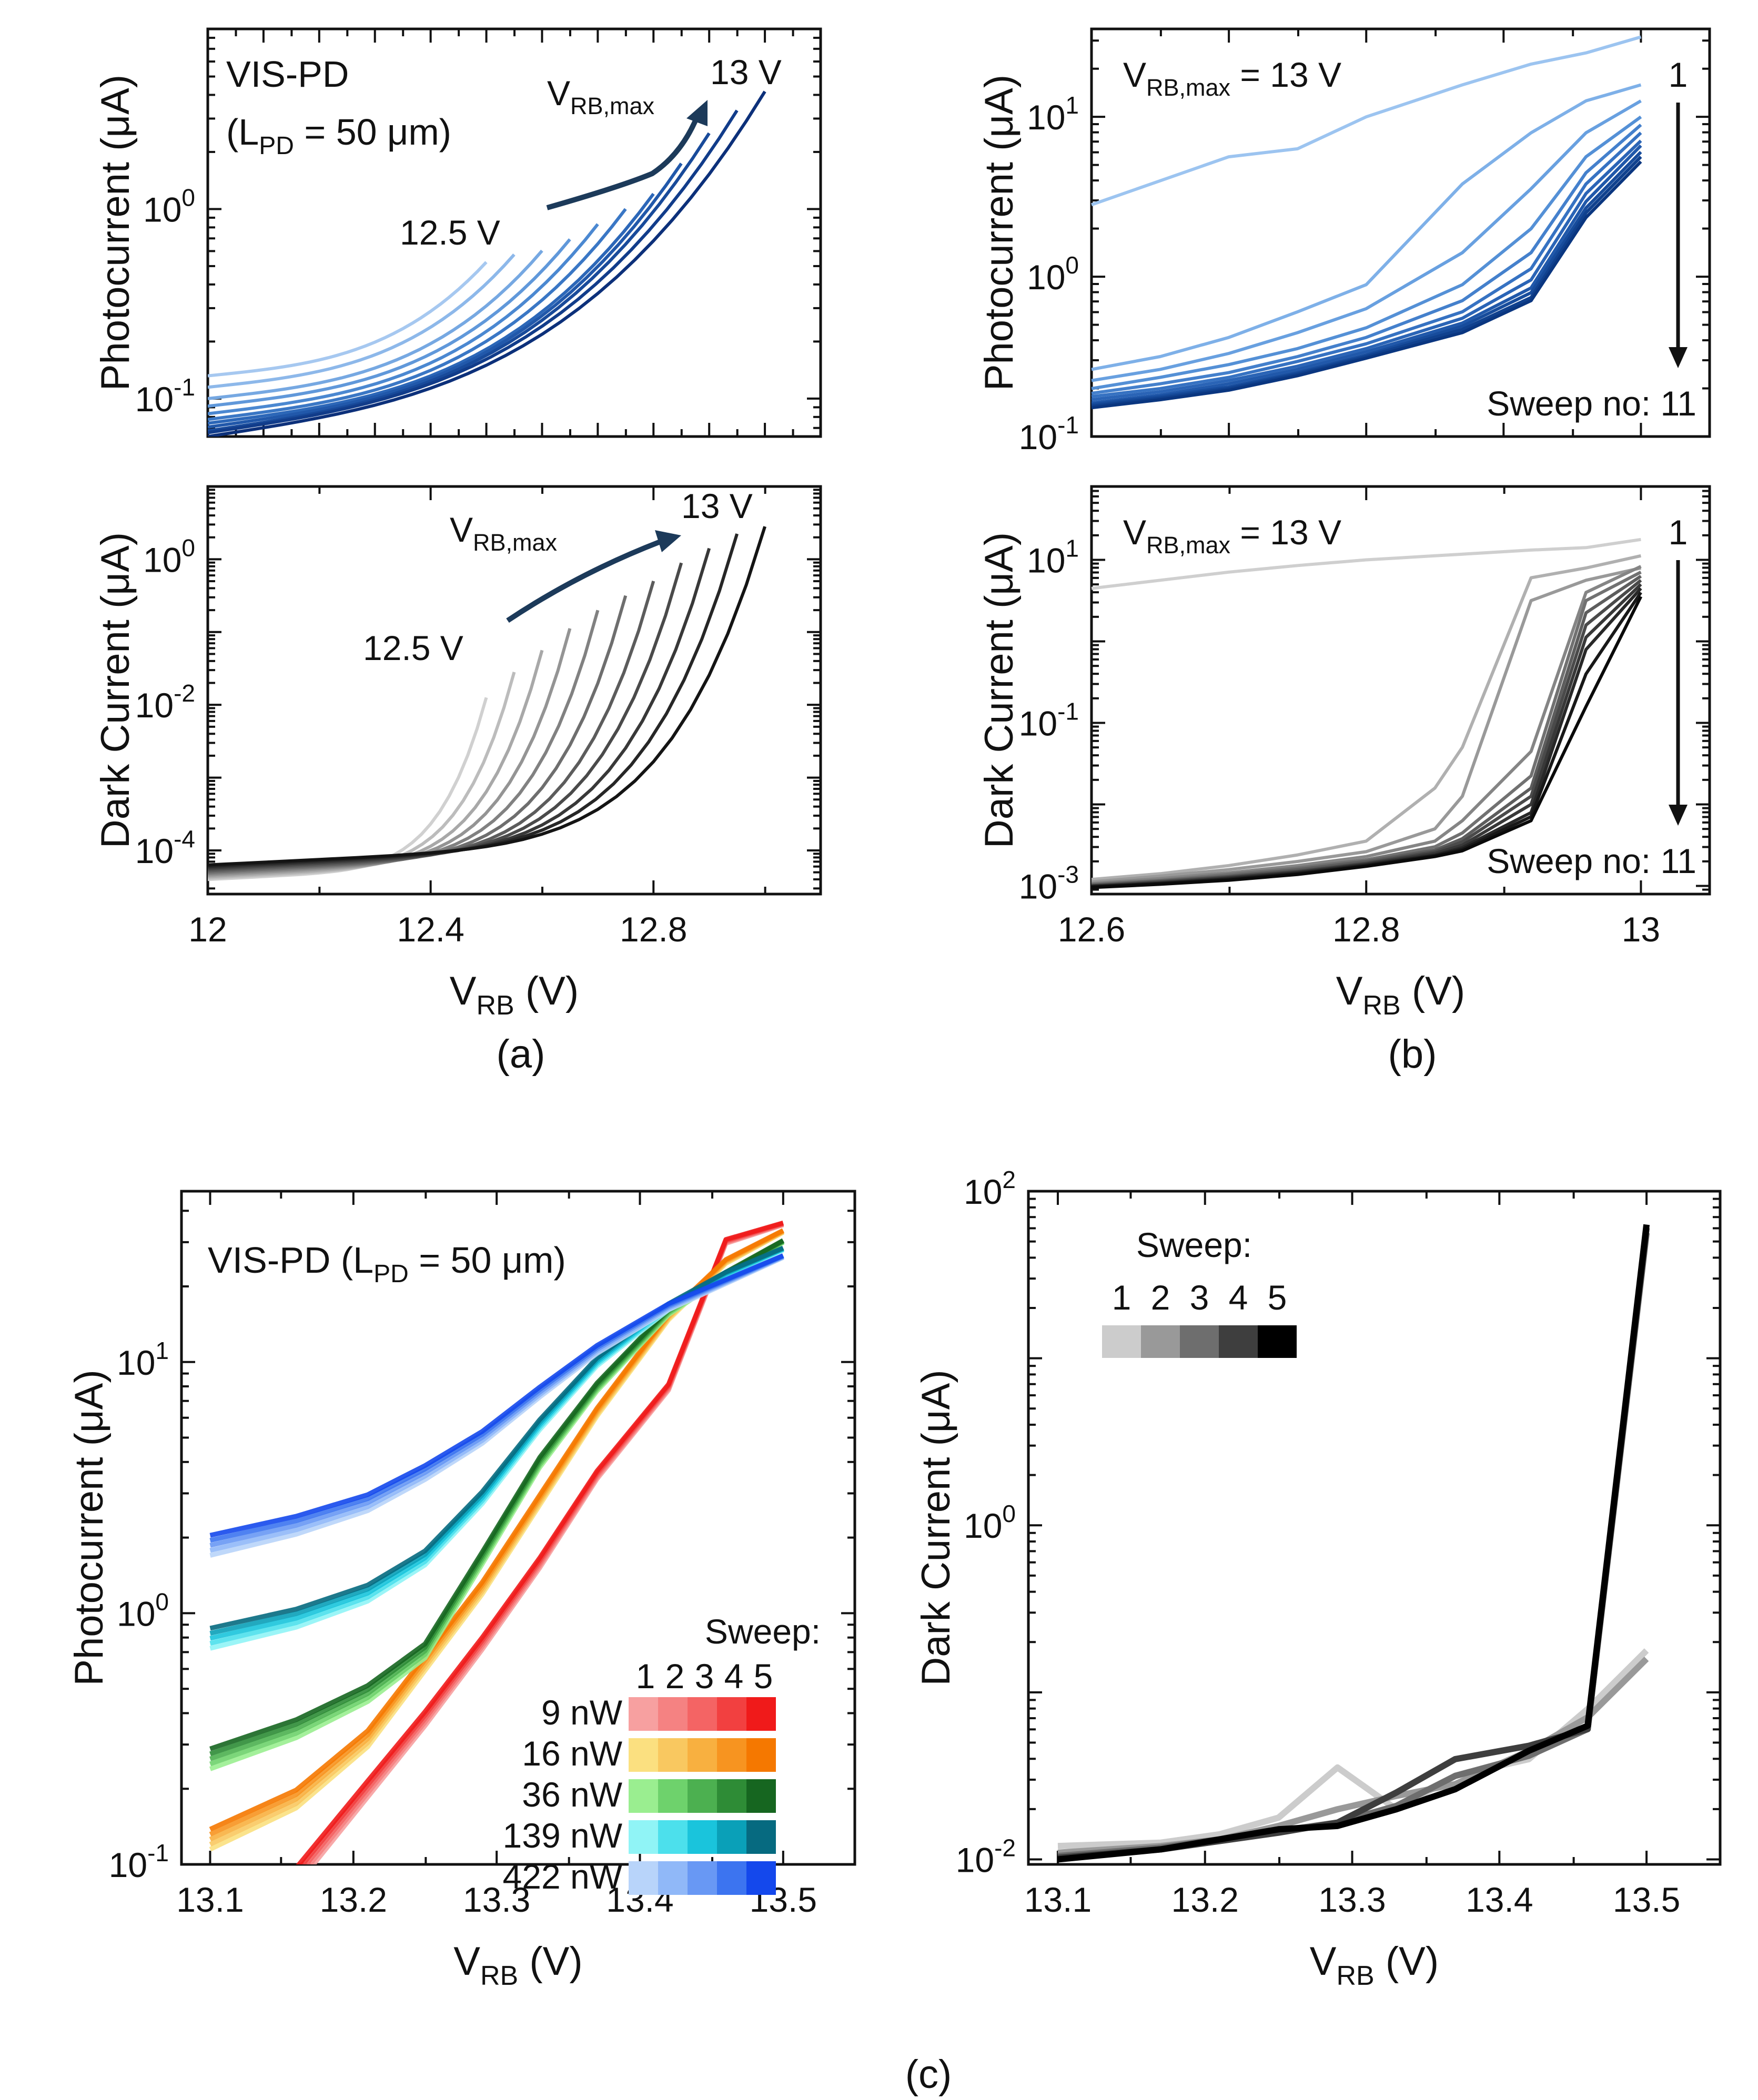  I want to click on series-line-Sweep4, so click(1366, 253).